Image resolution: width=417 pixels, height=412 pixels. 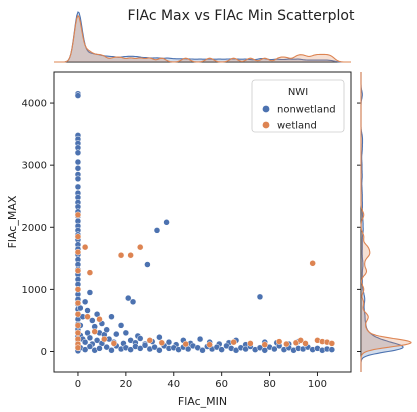 I want to click on legend-title: NWI, so click(x=298, y=92).